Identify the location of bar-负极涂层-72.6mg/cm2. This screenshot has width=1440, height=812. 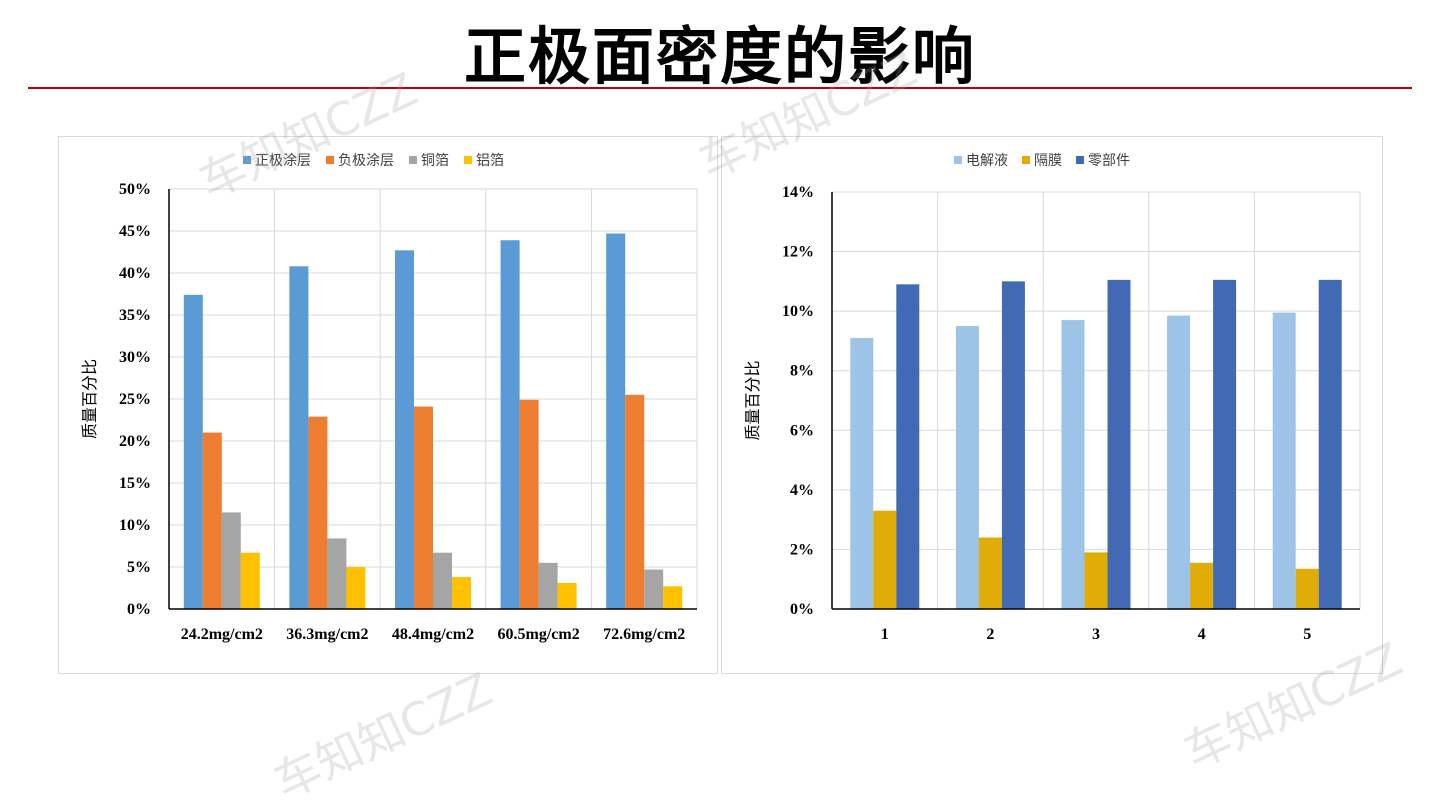
(635, 501).